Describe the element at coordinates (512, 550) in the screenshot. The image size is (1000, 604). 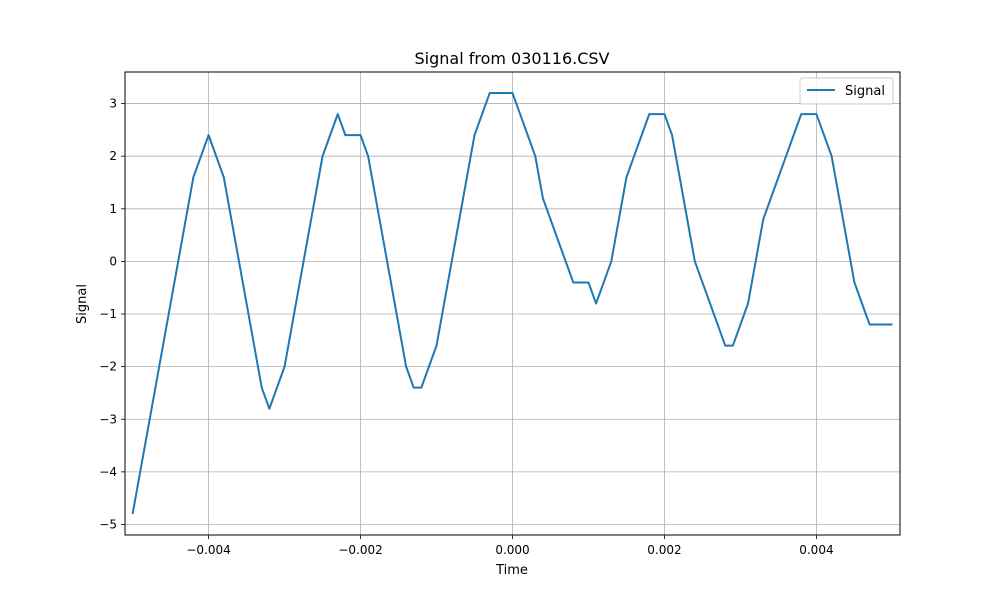
I see `x-tick-label: 0.000` at that location.